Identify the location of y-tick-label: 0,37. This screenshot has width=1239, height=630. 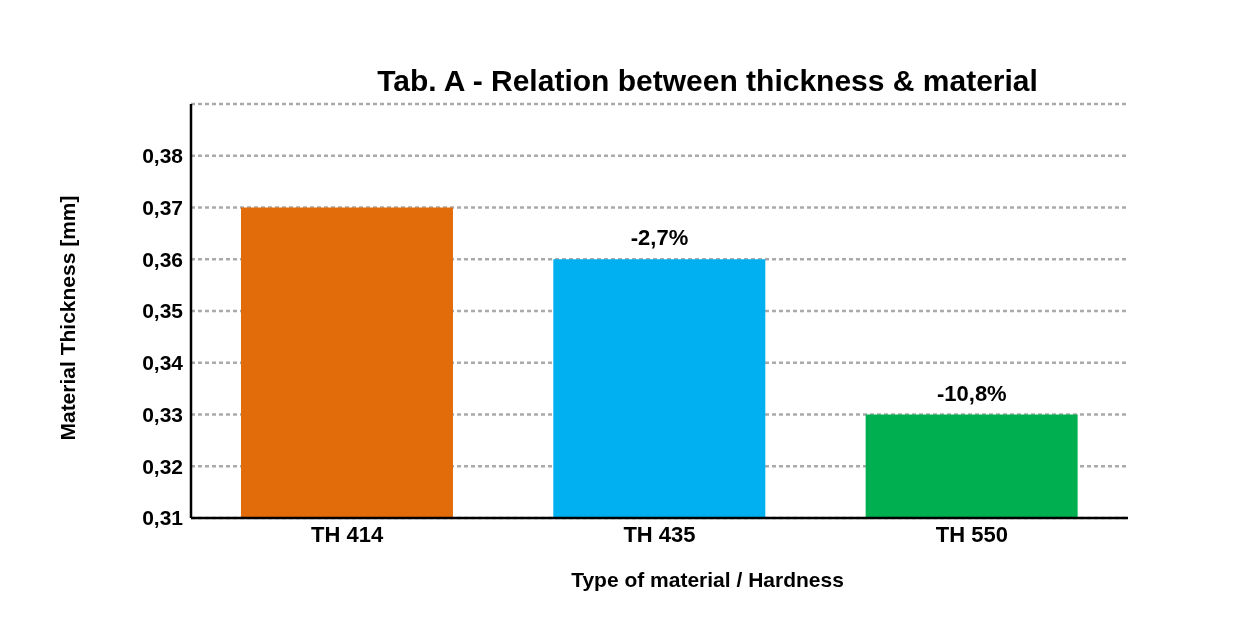
(162, 207).